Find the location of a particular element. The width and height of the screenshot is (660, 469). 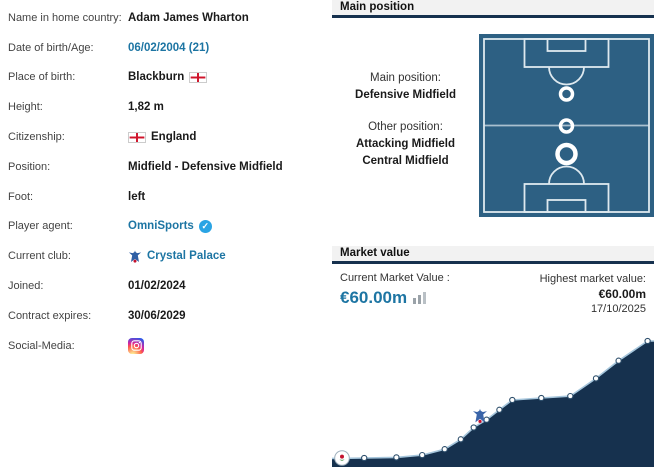

current-market-value: €60.00m is located at coordinates (374, 297).